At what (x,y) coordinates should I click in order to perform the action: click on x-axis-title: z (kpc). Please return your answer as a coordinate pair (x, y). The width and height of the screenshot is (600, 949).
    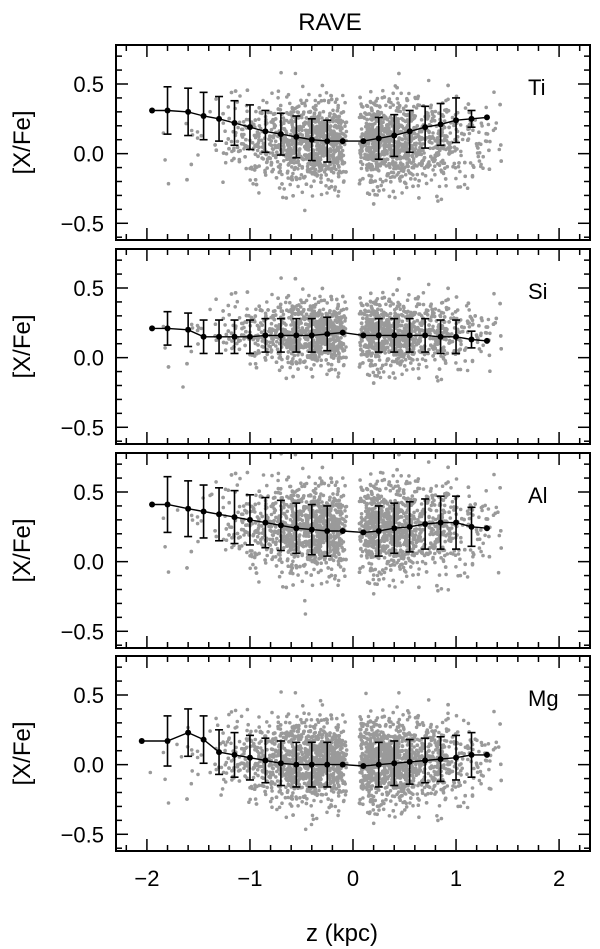
    Looking at the image, I should click on (342, 933).